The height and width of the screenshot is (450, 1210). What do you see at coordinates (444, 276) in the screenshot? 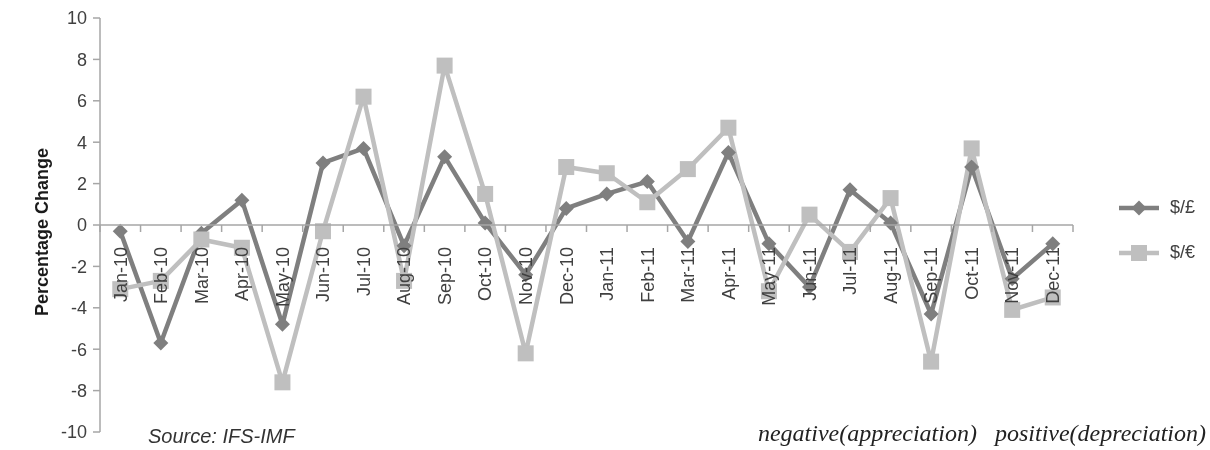
I see `x-tick-label: Sep-10` at bounding box center [444, 276].